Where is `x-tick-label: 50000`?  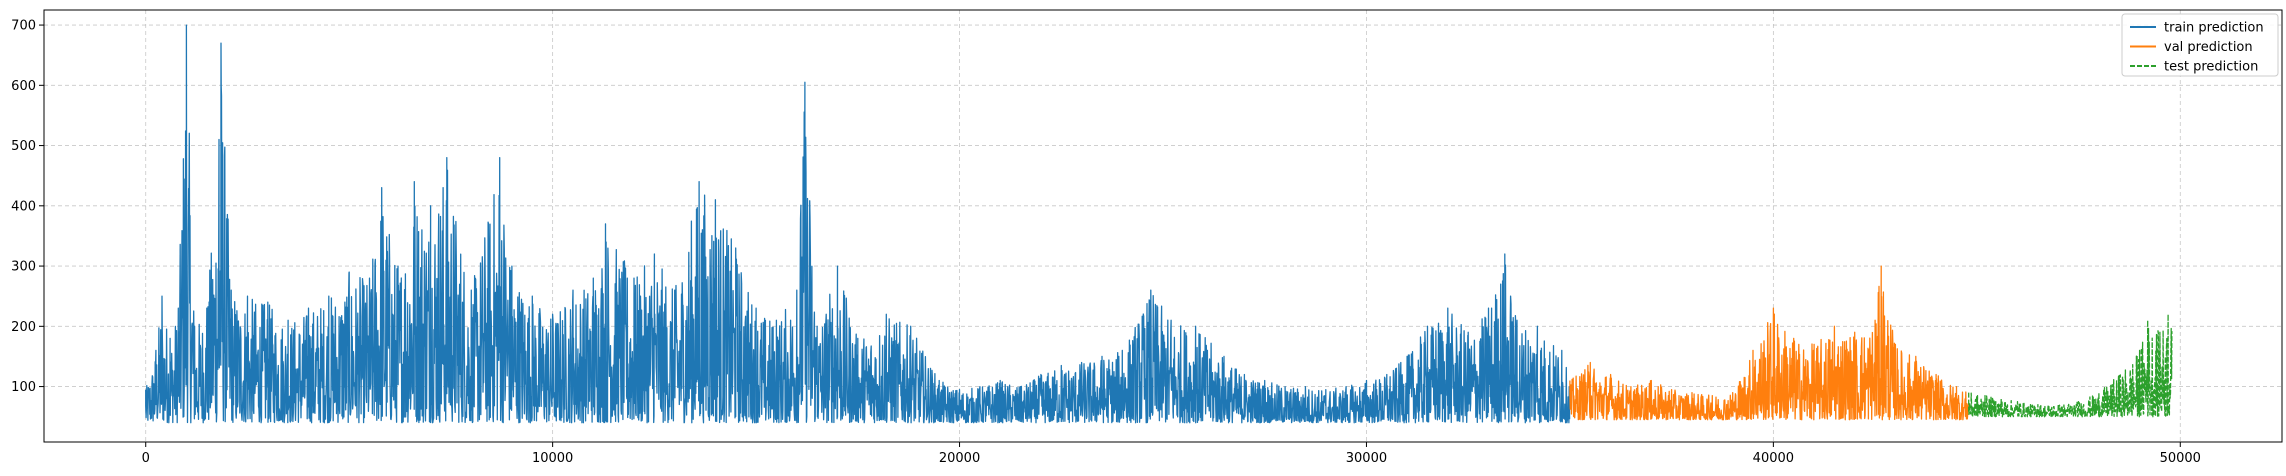 x-tick-label: 50000 is located at coordinates (2180, 458).